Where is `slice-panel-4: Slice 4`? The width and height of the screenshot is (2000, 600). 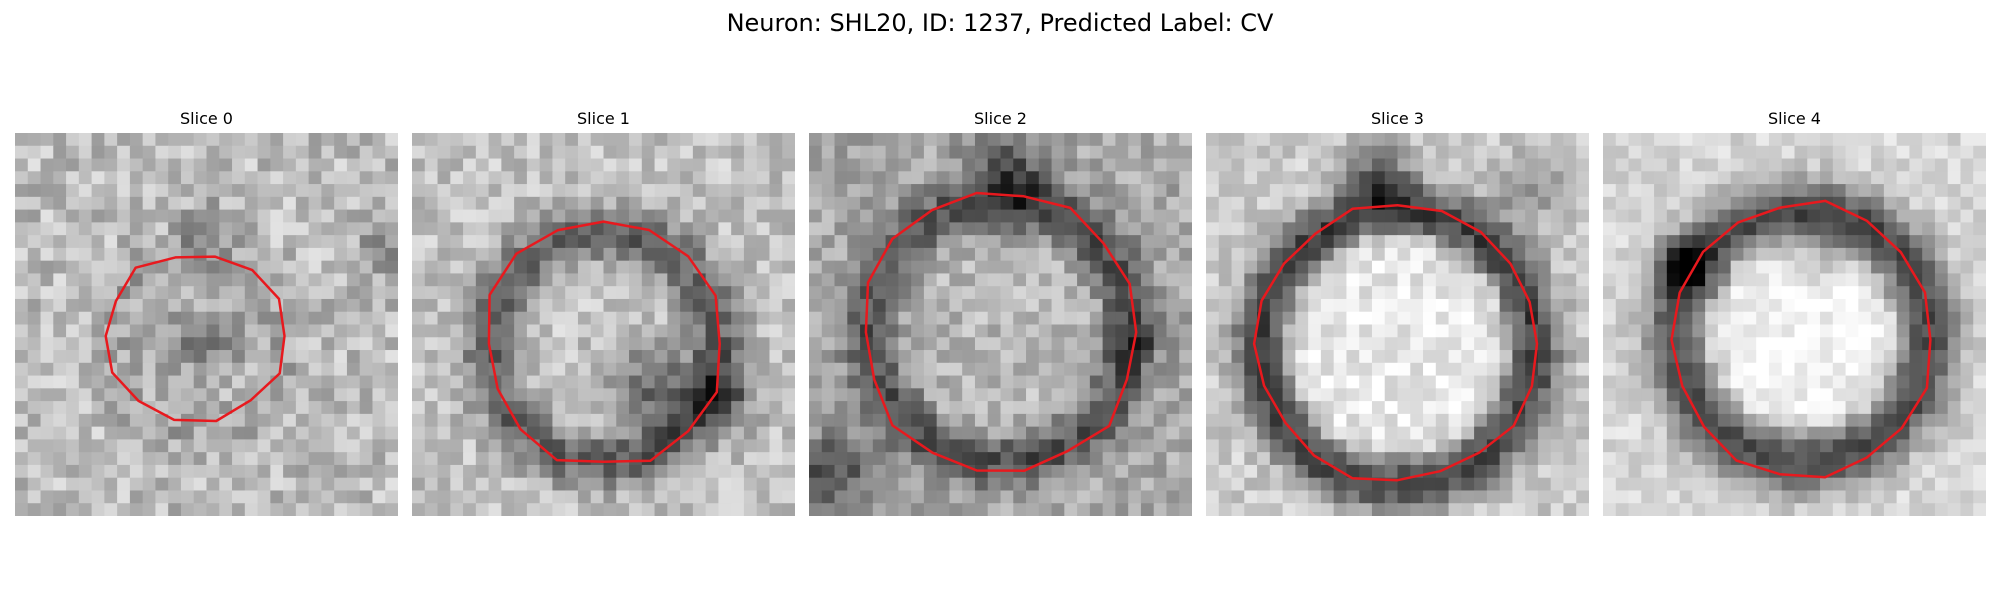 slice-panel-4: Slice 4 is located at coordinates (1794, 312).